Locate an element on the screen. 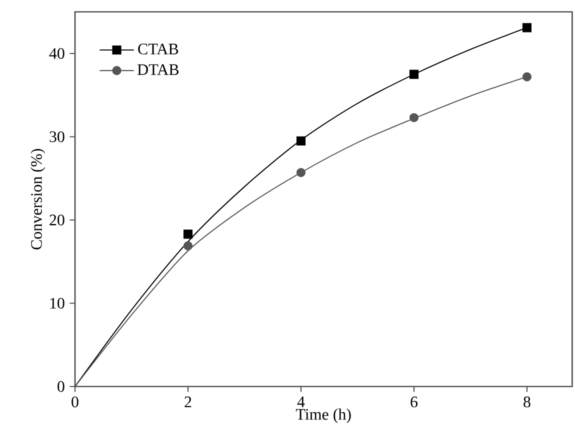 This screenshot has width=575, height=438. y-tick-label: 40 is located at coordinates (56, 53).